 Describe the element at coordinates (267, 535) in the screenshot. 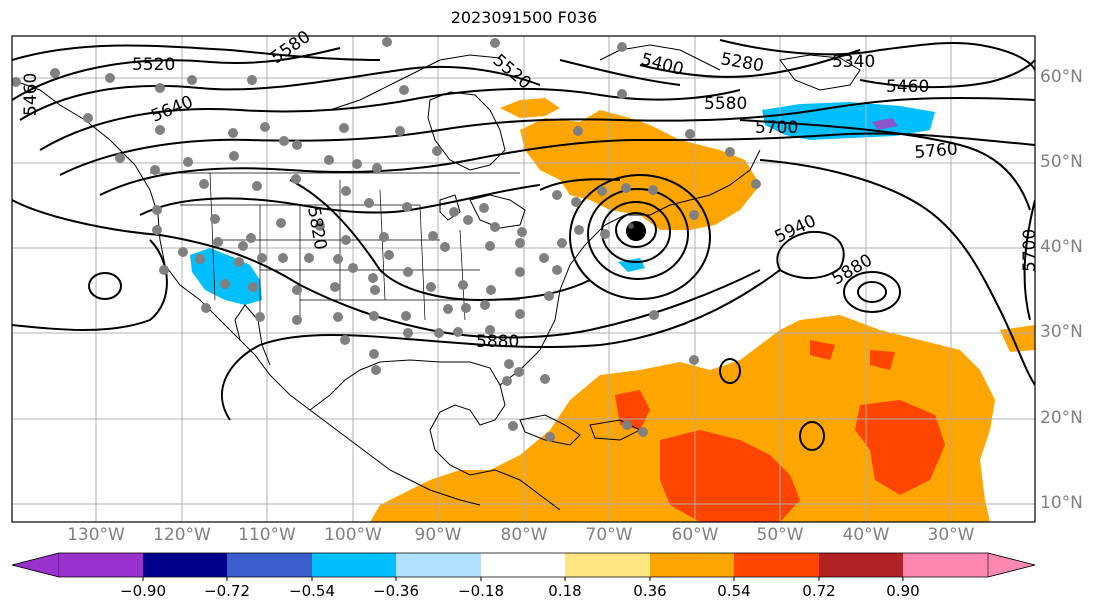

I see `lon-label: 110°W` at that location.